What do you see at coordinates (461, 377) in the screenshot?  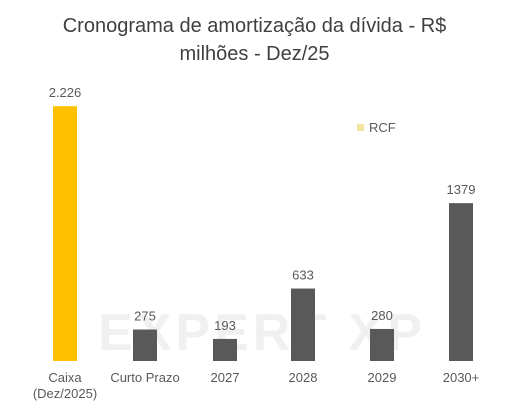 I see `tick-label-5: 2030+` at bounding box center [461, 377].